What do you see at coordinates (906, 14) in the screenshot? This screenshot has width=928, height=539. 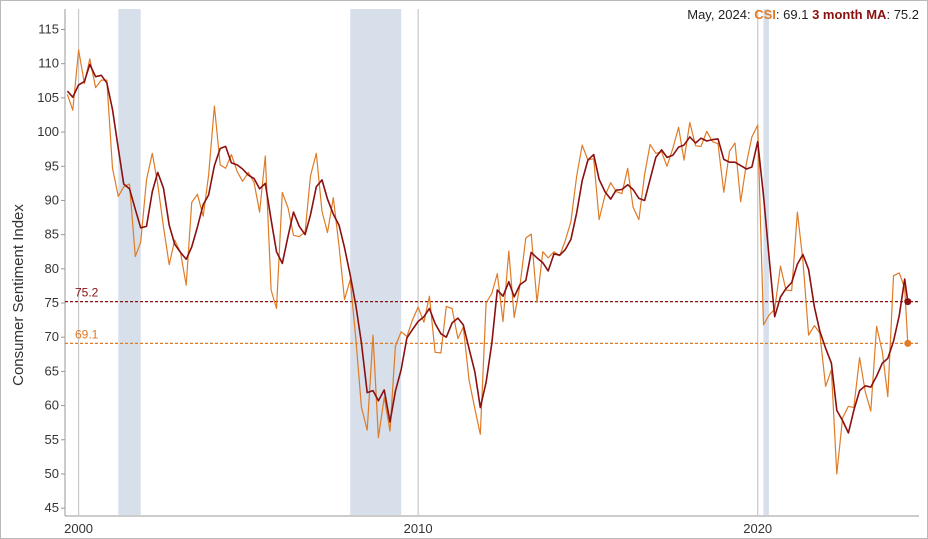 I see `legend-ma-value: 75.2` at bounding box center [906, 14].